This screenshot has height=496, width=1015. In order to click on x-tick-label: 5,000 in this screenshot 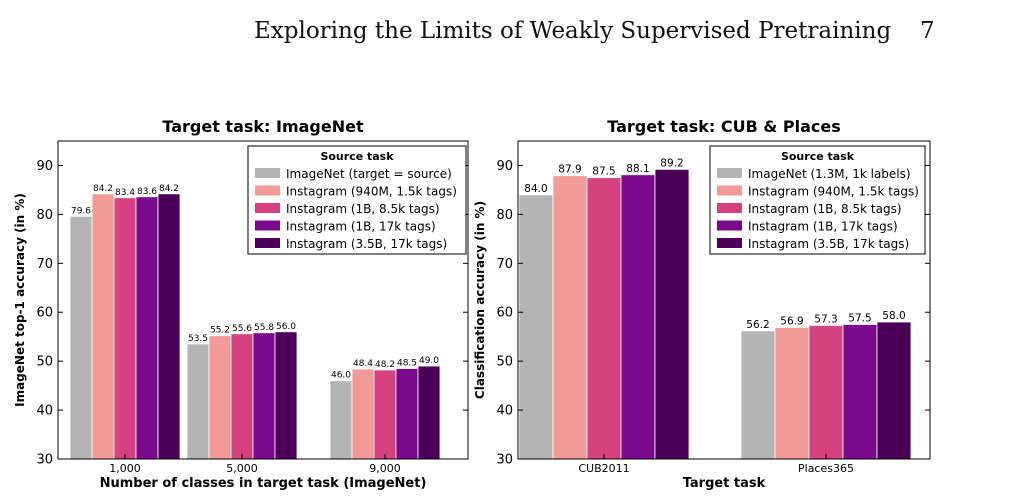, I will do `click(242, 468)`.